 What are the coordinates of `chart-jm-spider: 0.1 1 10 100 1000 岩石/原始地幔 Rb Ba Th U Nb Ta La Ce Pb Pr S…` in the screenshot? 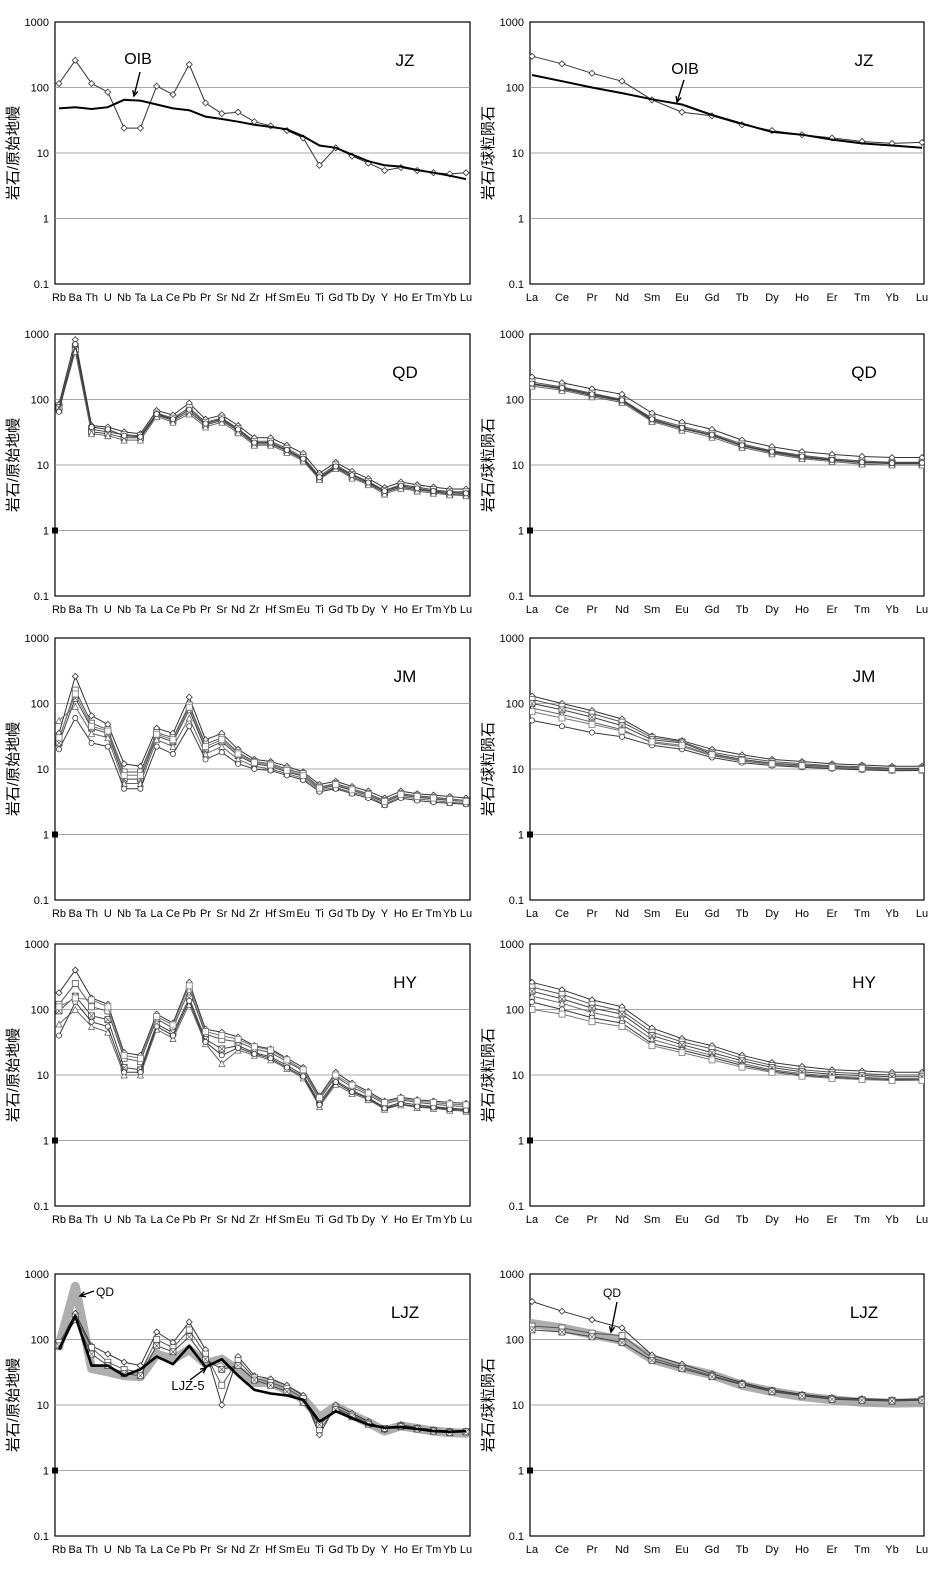 It's located at (238, 776).